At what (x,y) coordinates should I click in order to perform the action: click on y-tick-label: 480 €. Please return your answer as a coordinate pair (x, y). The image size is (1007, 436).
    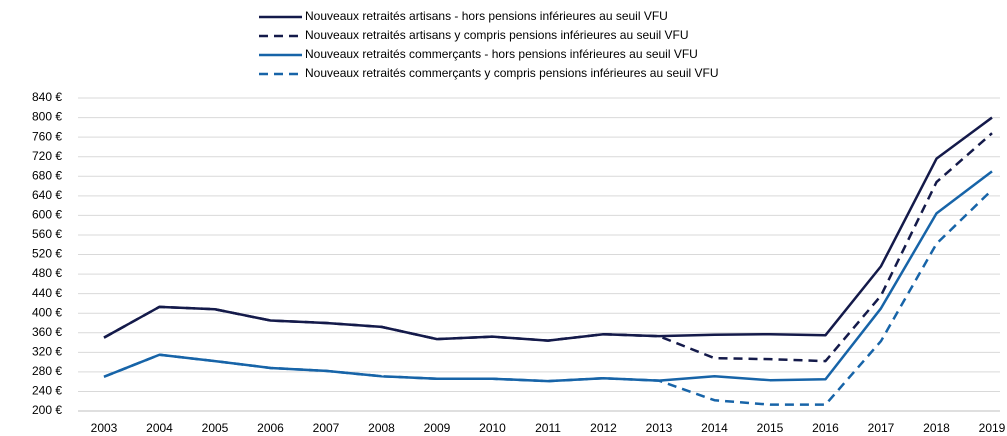
    Looking at the image, I should click on (47, 273).